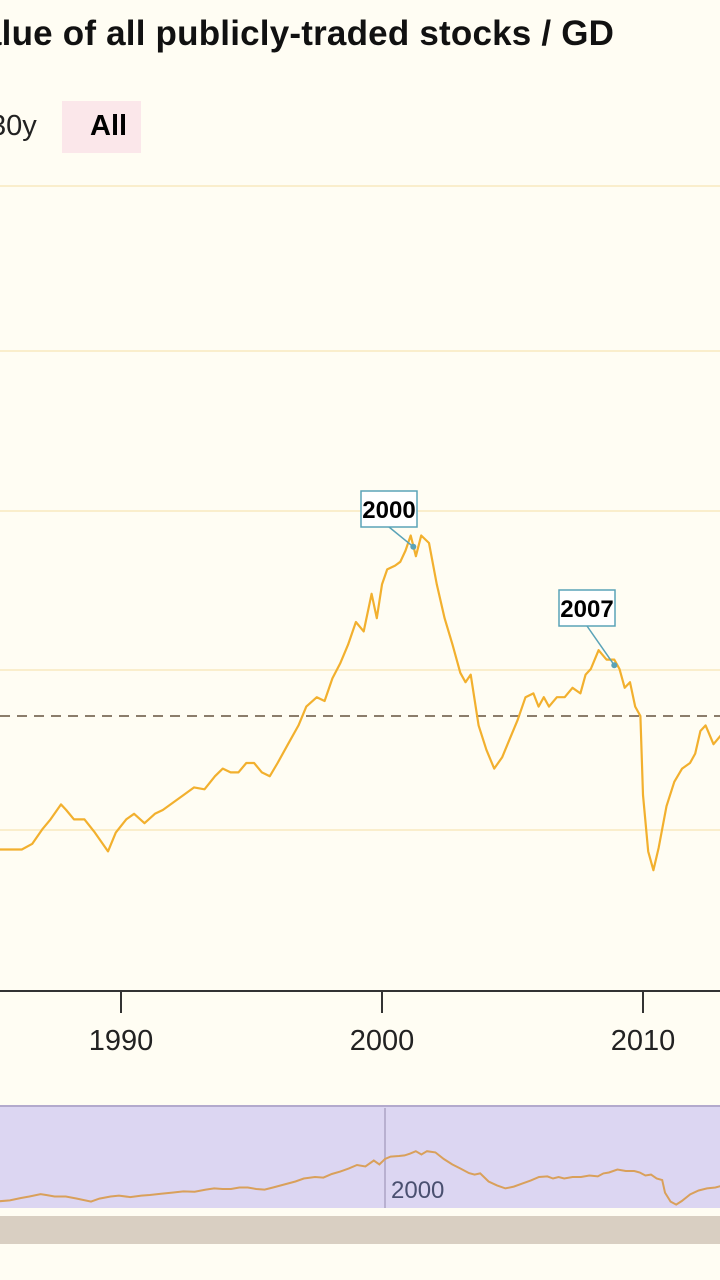  What do you see at coordinates (417, 1190) in the screenshot?
I see `navigator-tick-label: 2000` at bounding box center [417, 1190].